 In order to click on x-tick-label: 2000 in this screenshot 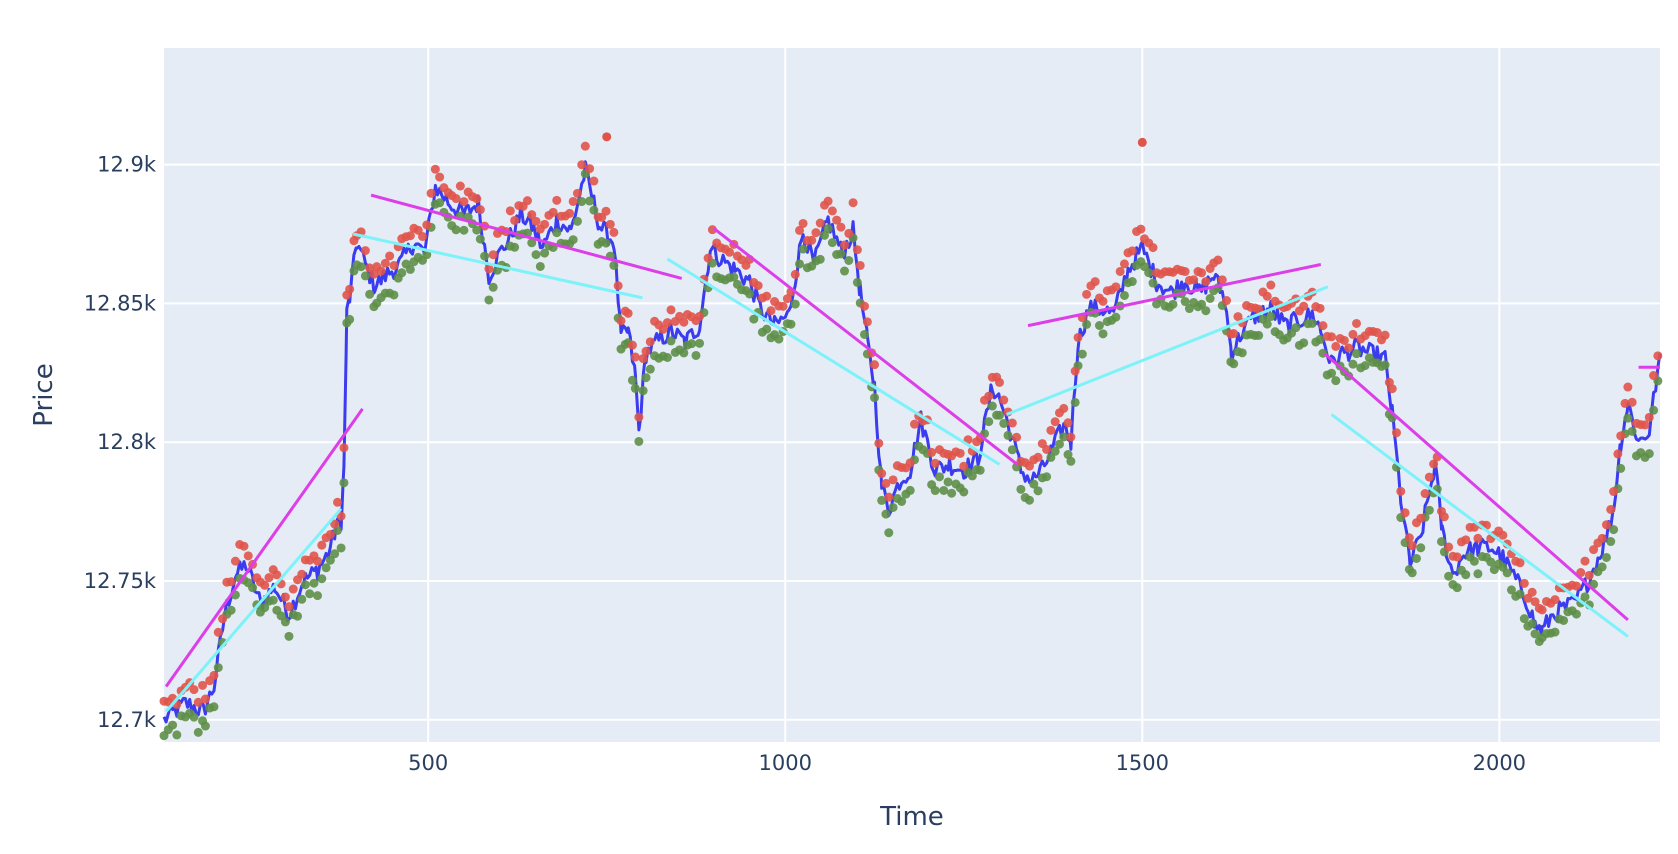, I will do `click(1499, 763)`.